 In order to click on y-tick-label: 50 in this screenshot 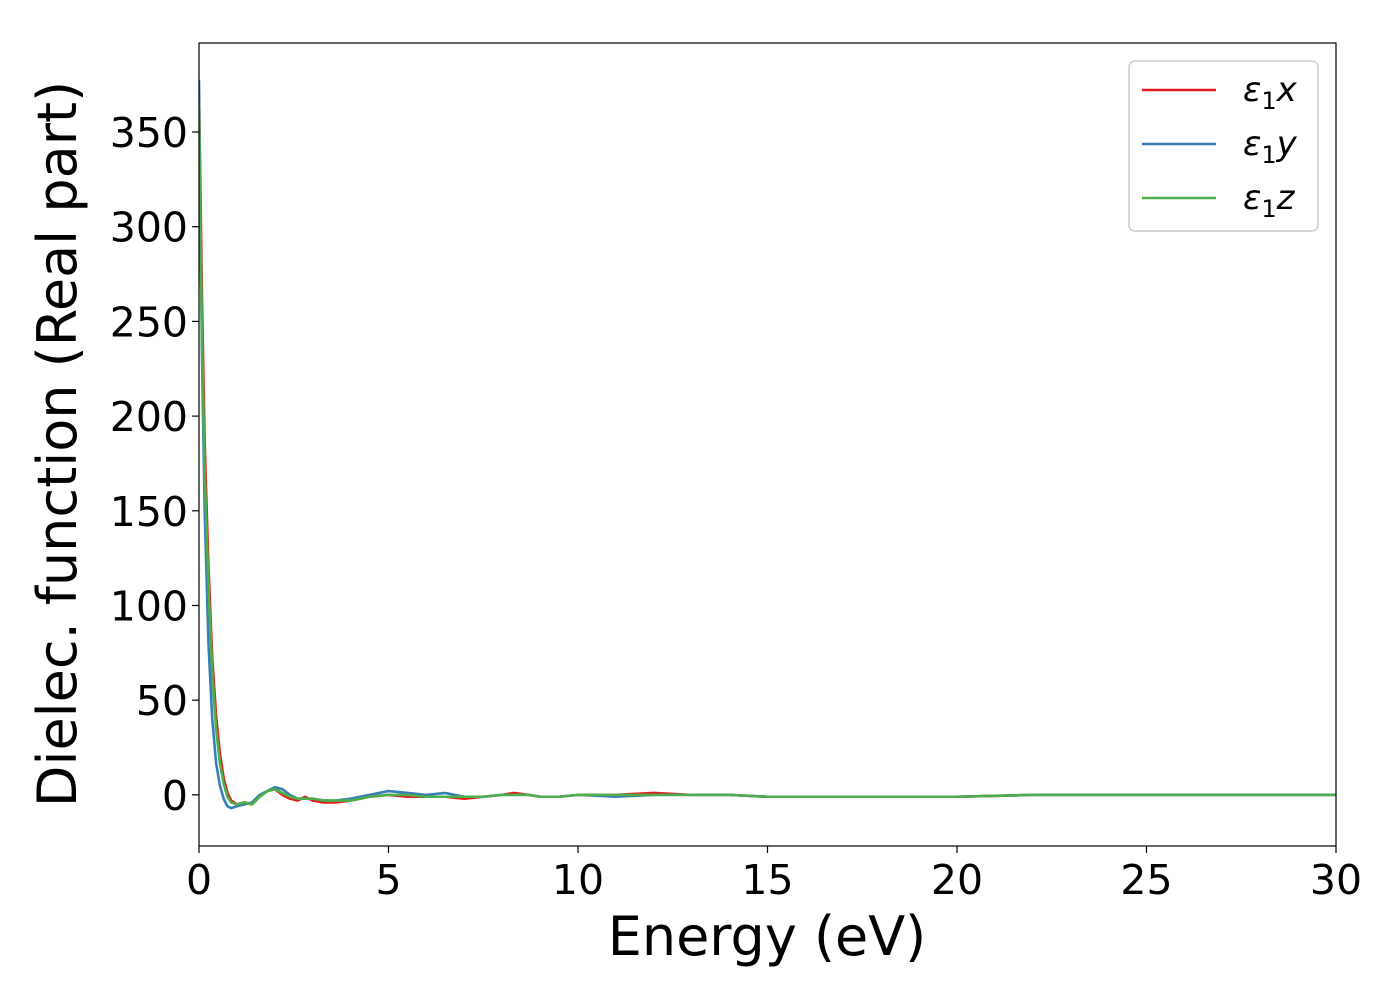, I will do `click(162, 701)`.